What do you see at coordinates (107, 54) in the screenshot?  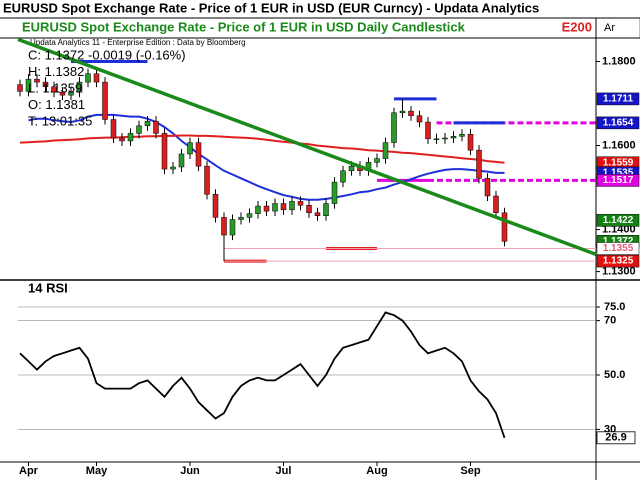 I see `info-text: C: 1.1372 -0.0019 (-0.16%)` at bounding box center [107, 54].